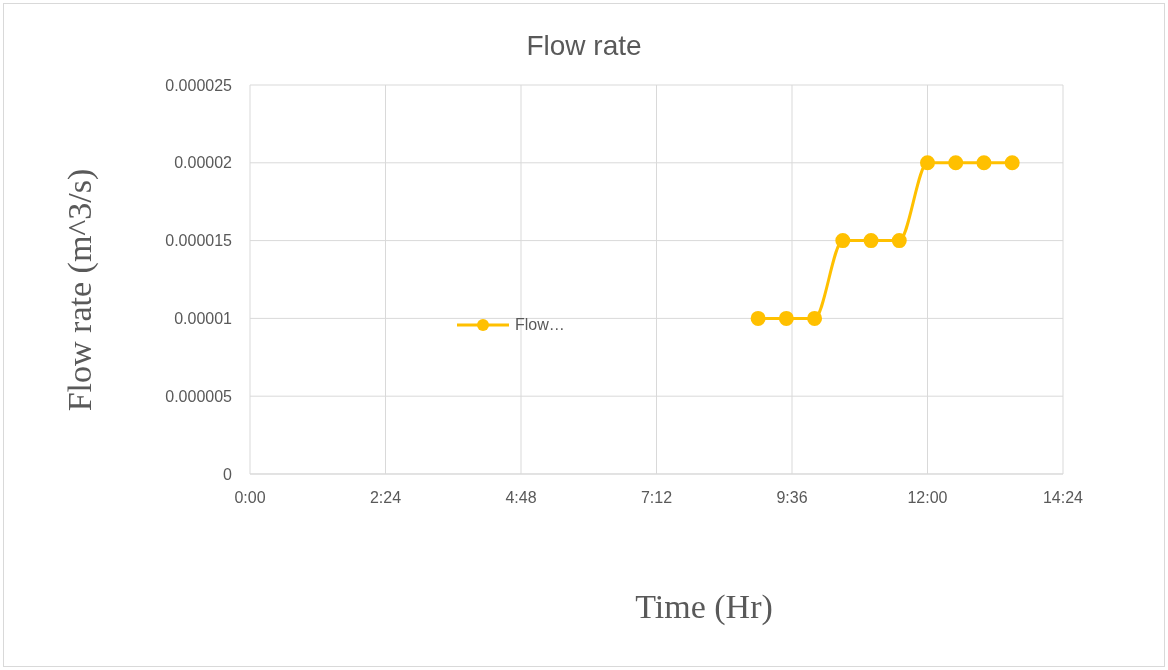  Describe the element at coordinates (203, 163) in the screenshot. I see `y-tick-label: 0.00002` at that location.